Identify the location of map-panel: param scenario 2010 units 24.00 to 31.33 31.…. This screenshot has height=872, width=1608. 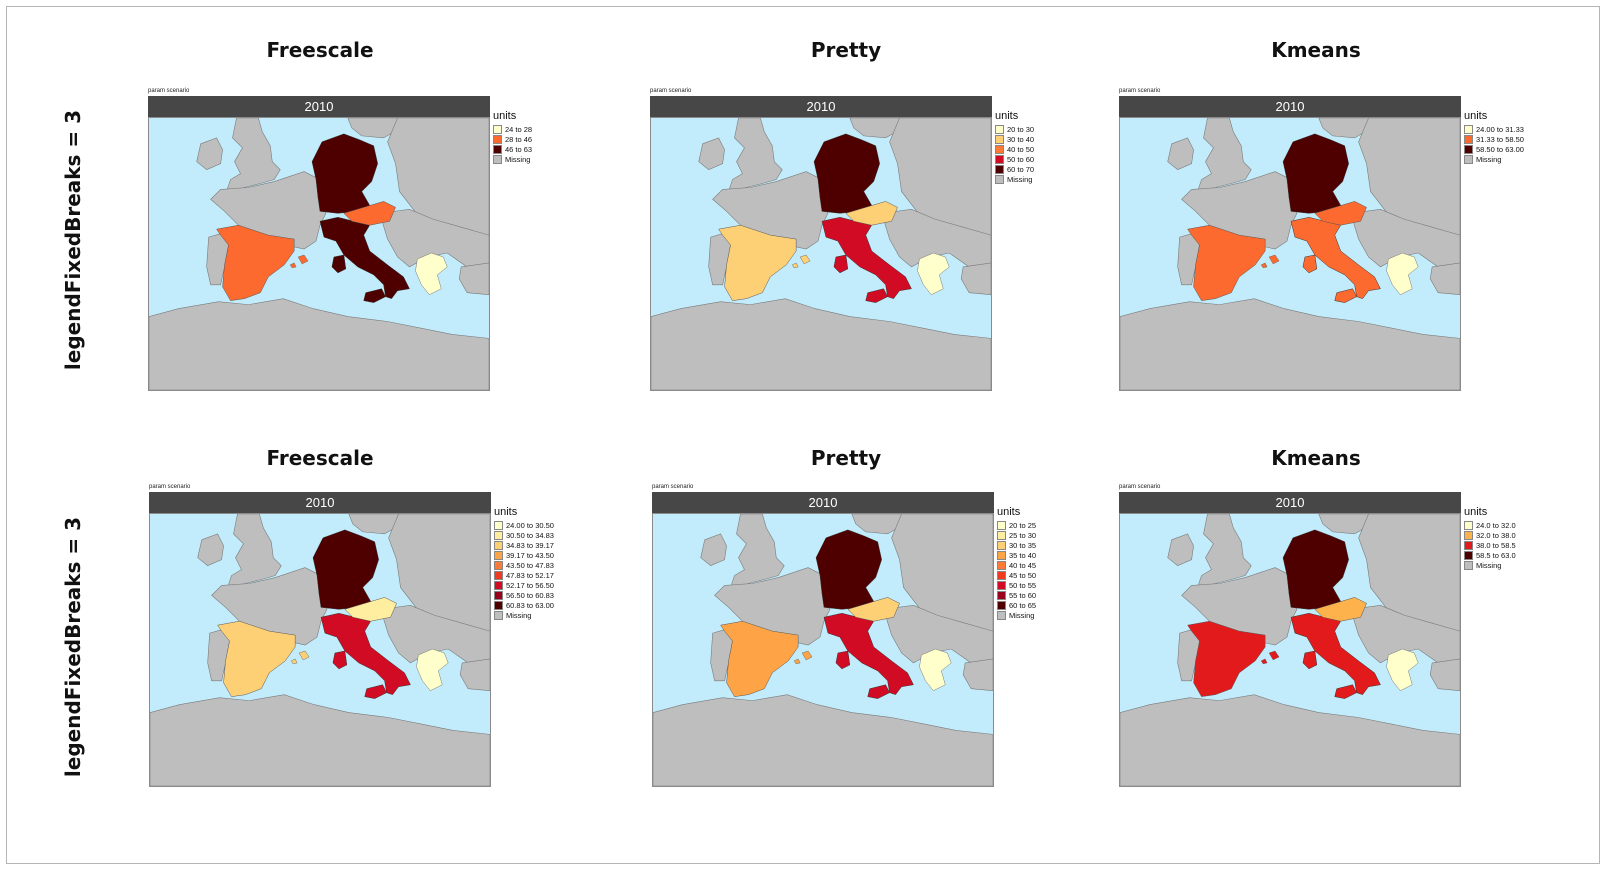
(1334, 243).